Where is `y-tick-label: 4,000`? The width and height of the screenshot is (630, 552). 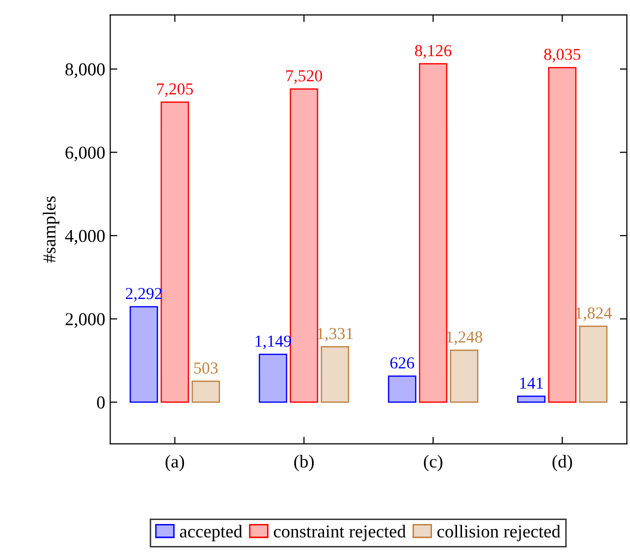
y-tick-label: 4,000 is located at coordinates (85, 237).